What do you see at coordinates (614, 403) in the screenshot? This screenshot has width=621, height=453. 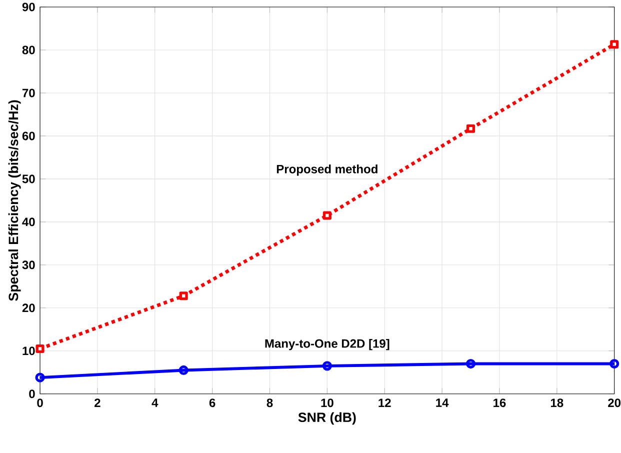 I see `x-tick-label: 20` at bounding box center [614, 403].